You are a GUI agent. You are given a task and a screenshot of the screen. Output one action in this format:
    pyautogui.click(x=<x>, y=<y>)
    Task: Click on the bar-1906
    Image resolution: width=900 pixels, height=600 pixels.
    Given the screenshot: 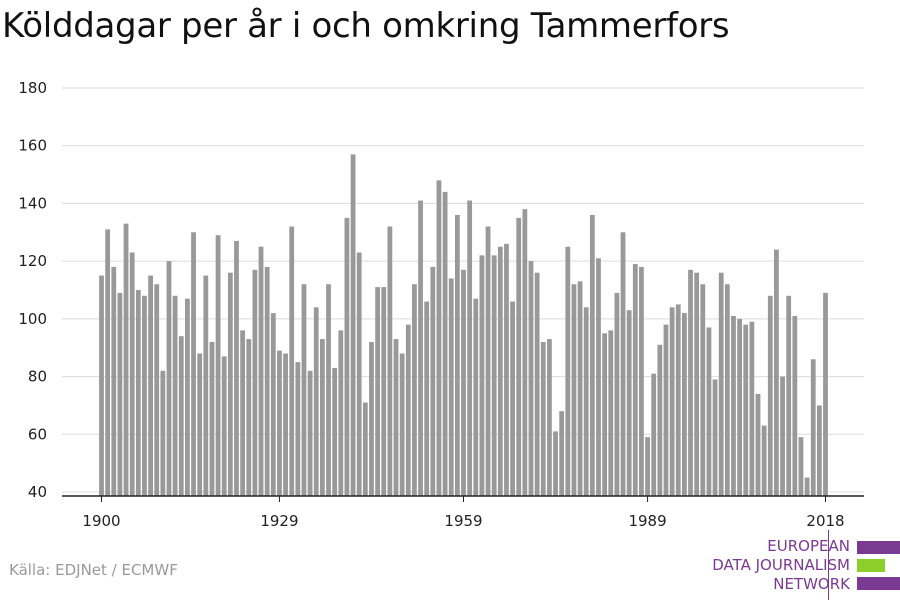 What is the action you would take?
    pyautogui.click(x=138, y=393)
    